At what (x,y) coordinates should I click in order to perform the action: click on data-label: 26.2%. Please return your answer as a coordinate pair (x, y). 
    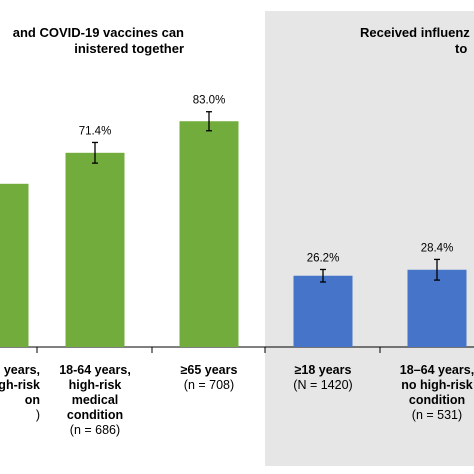
    Looking at the image, I should click on (323, 258).